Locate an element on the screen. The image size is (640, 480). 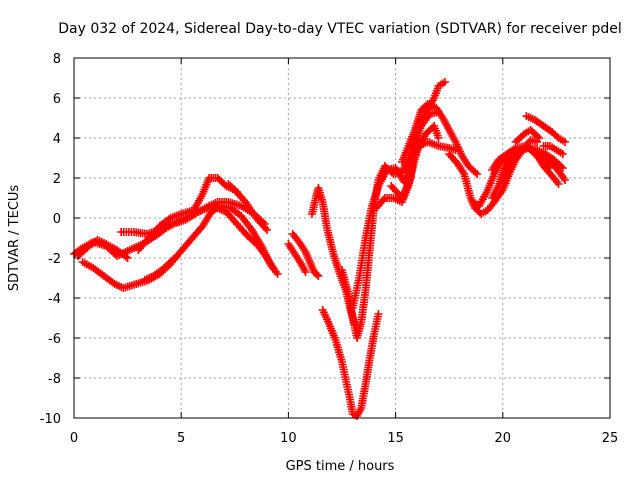
y-tick-label: -2 is located at coordinates (54, 259).